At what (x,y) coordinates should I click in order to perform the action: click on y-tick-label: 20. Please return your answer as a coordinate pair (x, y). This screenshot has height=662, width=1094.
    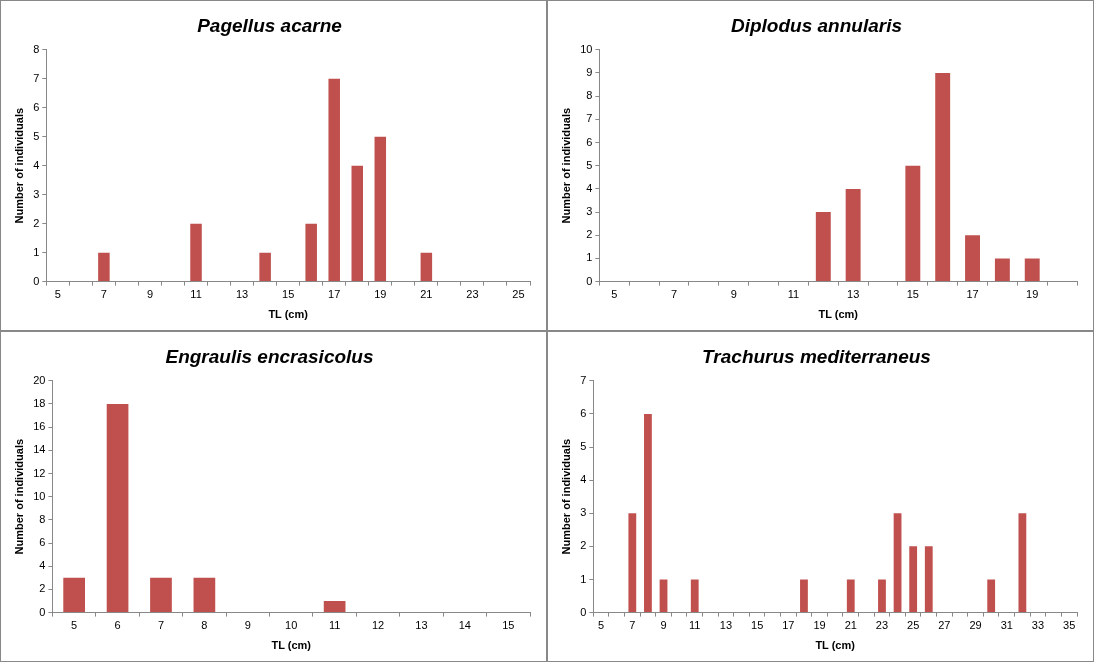
    Looking at the image, I should click on (39, 379).